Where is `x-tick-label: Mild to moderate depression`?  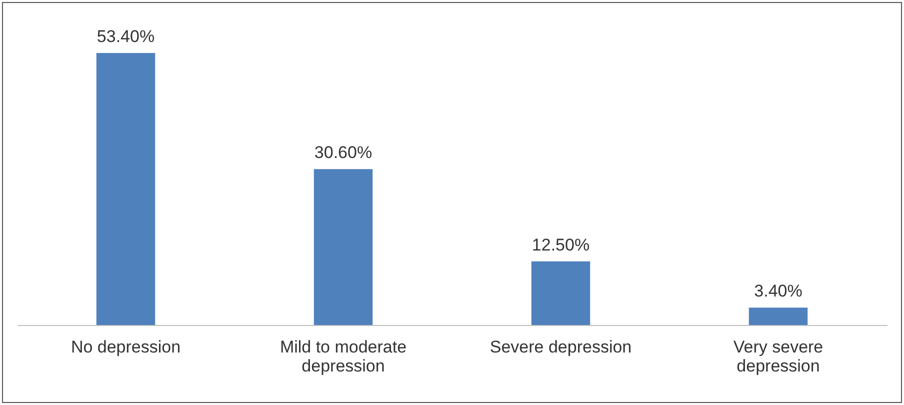
x-tick-label: Mild to moderate depression is located at coordinates (343, 357).